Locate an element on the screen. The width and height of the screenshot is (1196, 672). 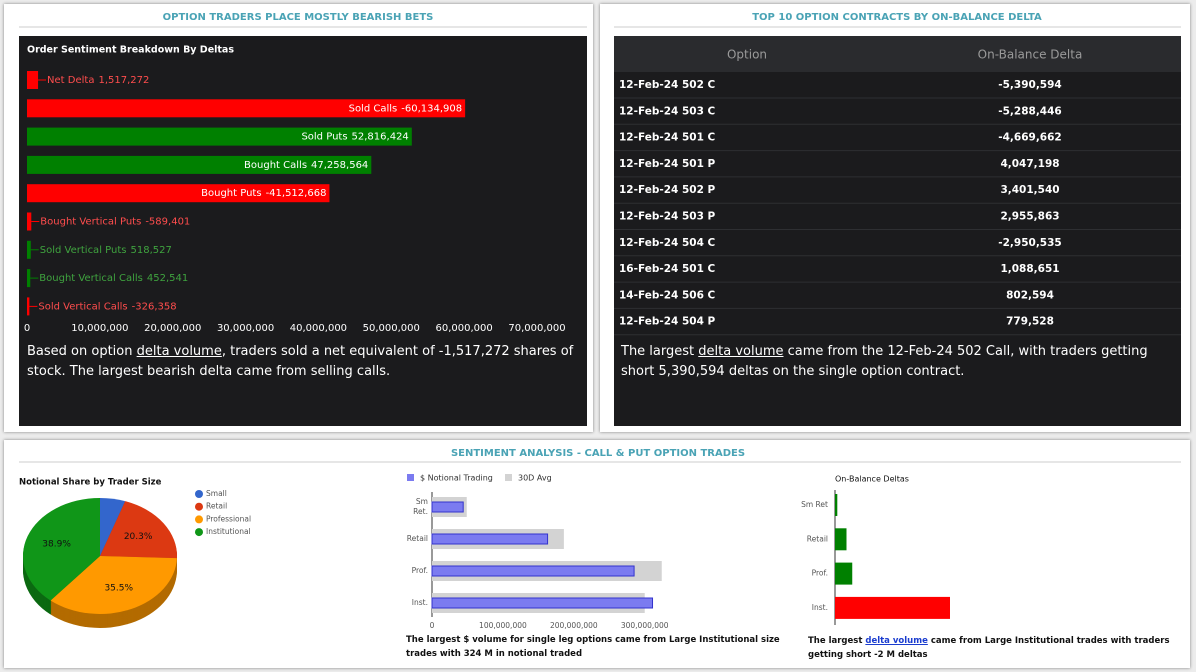
bar-label: Bought Vertical Calls 452,541 is located at coordinates (113, 278).